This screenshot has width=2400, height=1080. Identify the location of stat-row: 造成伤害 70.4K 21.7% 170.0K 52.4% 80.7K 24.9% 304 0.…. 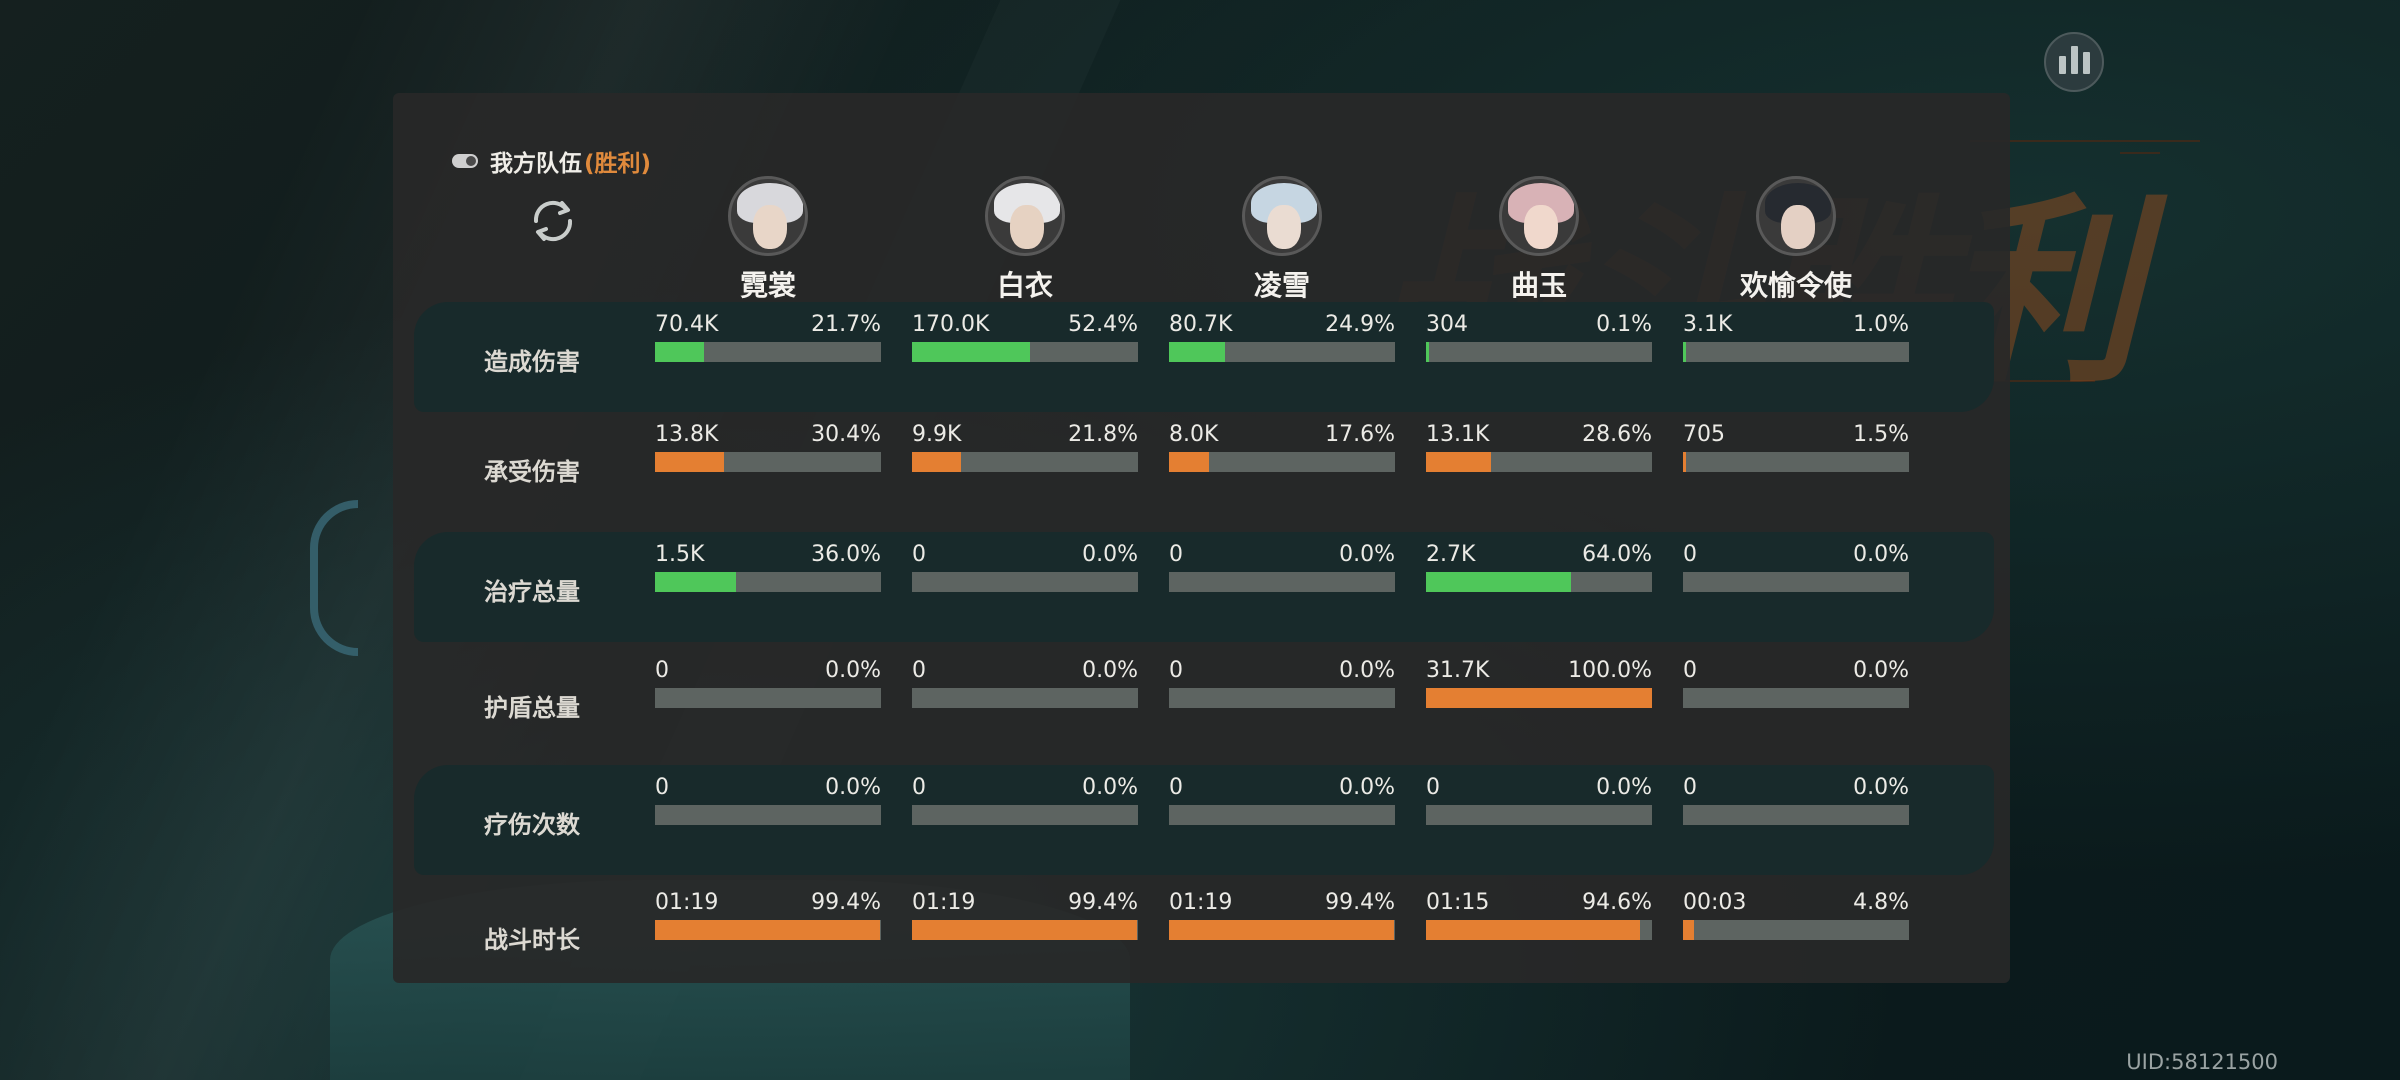
(1204, 357).